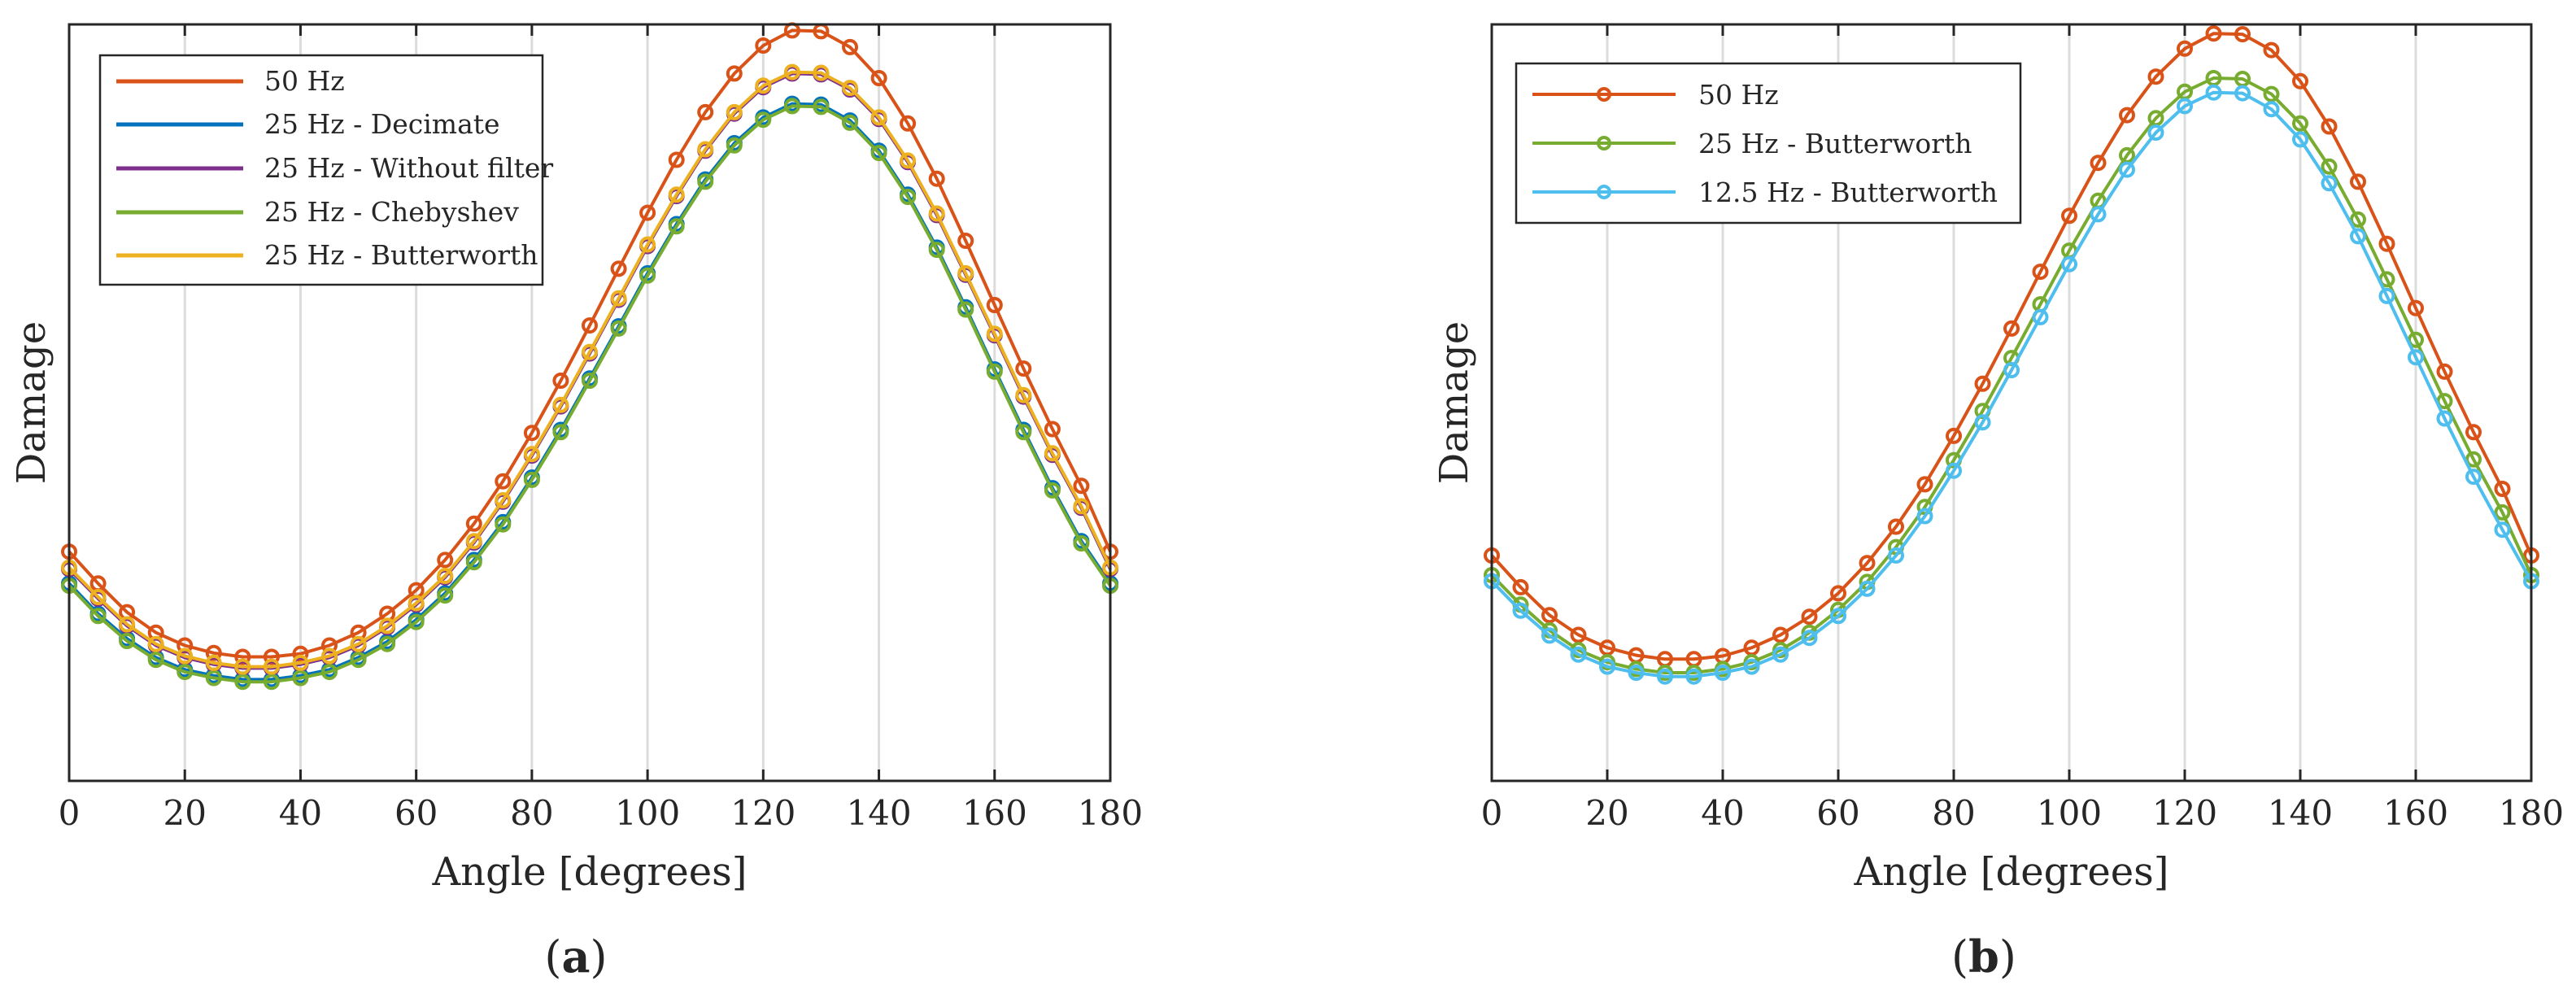 This screenshot has width=2576, height=994. What do you see at coordinates (1752, 143) in the screenshot?
I see `legend-entry: 25 Hz - Butterworth` at bounding box center [1752, 143].